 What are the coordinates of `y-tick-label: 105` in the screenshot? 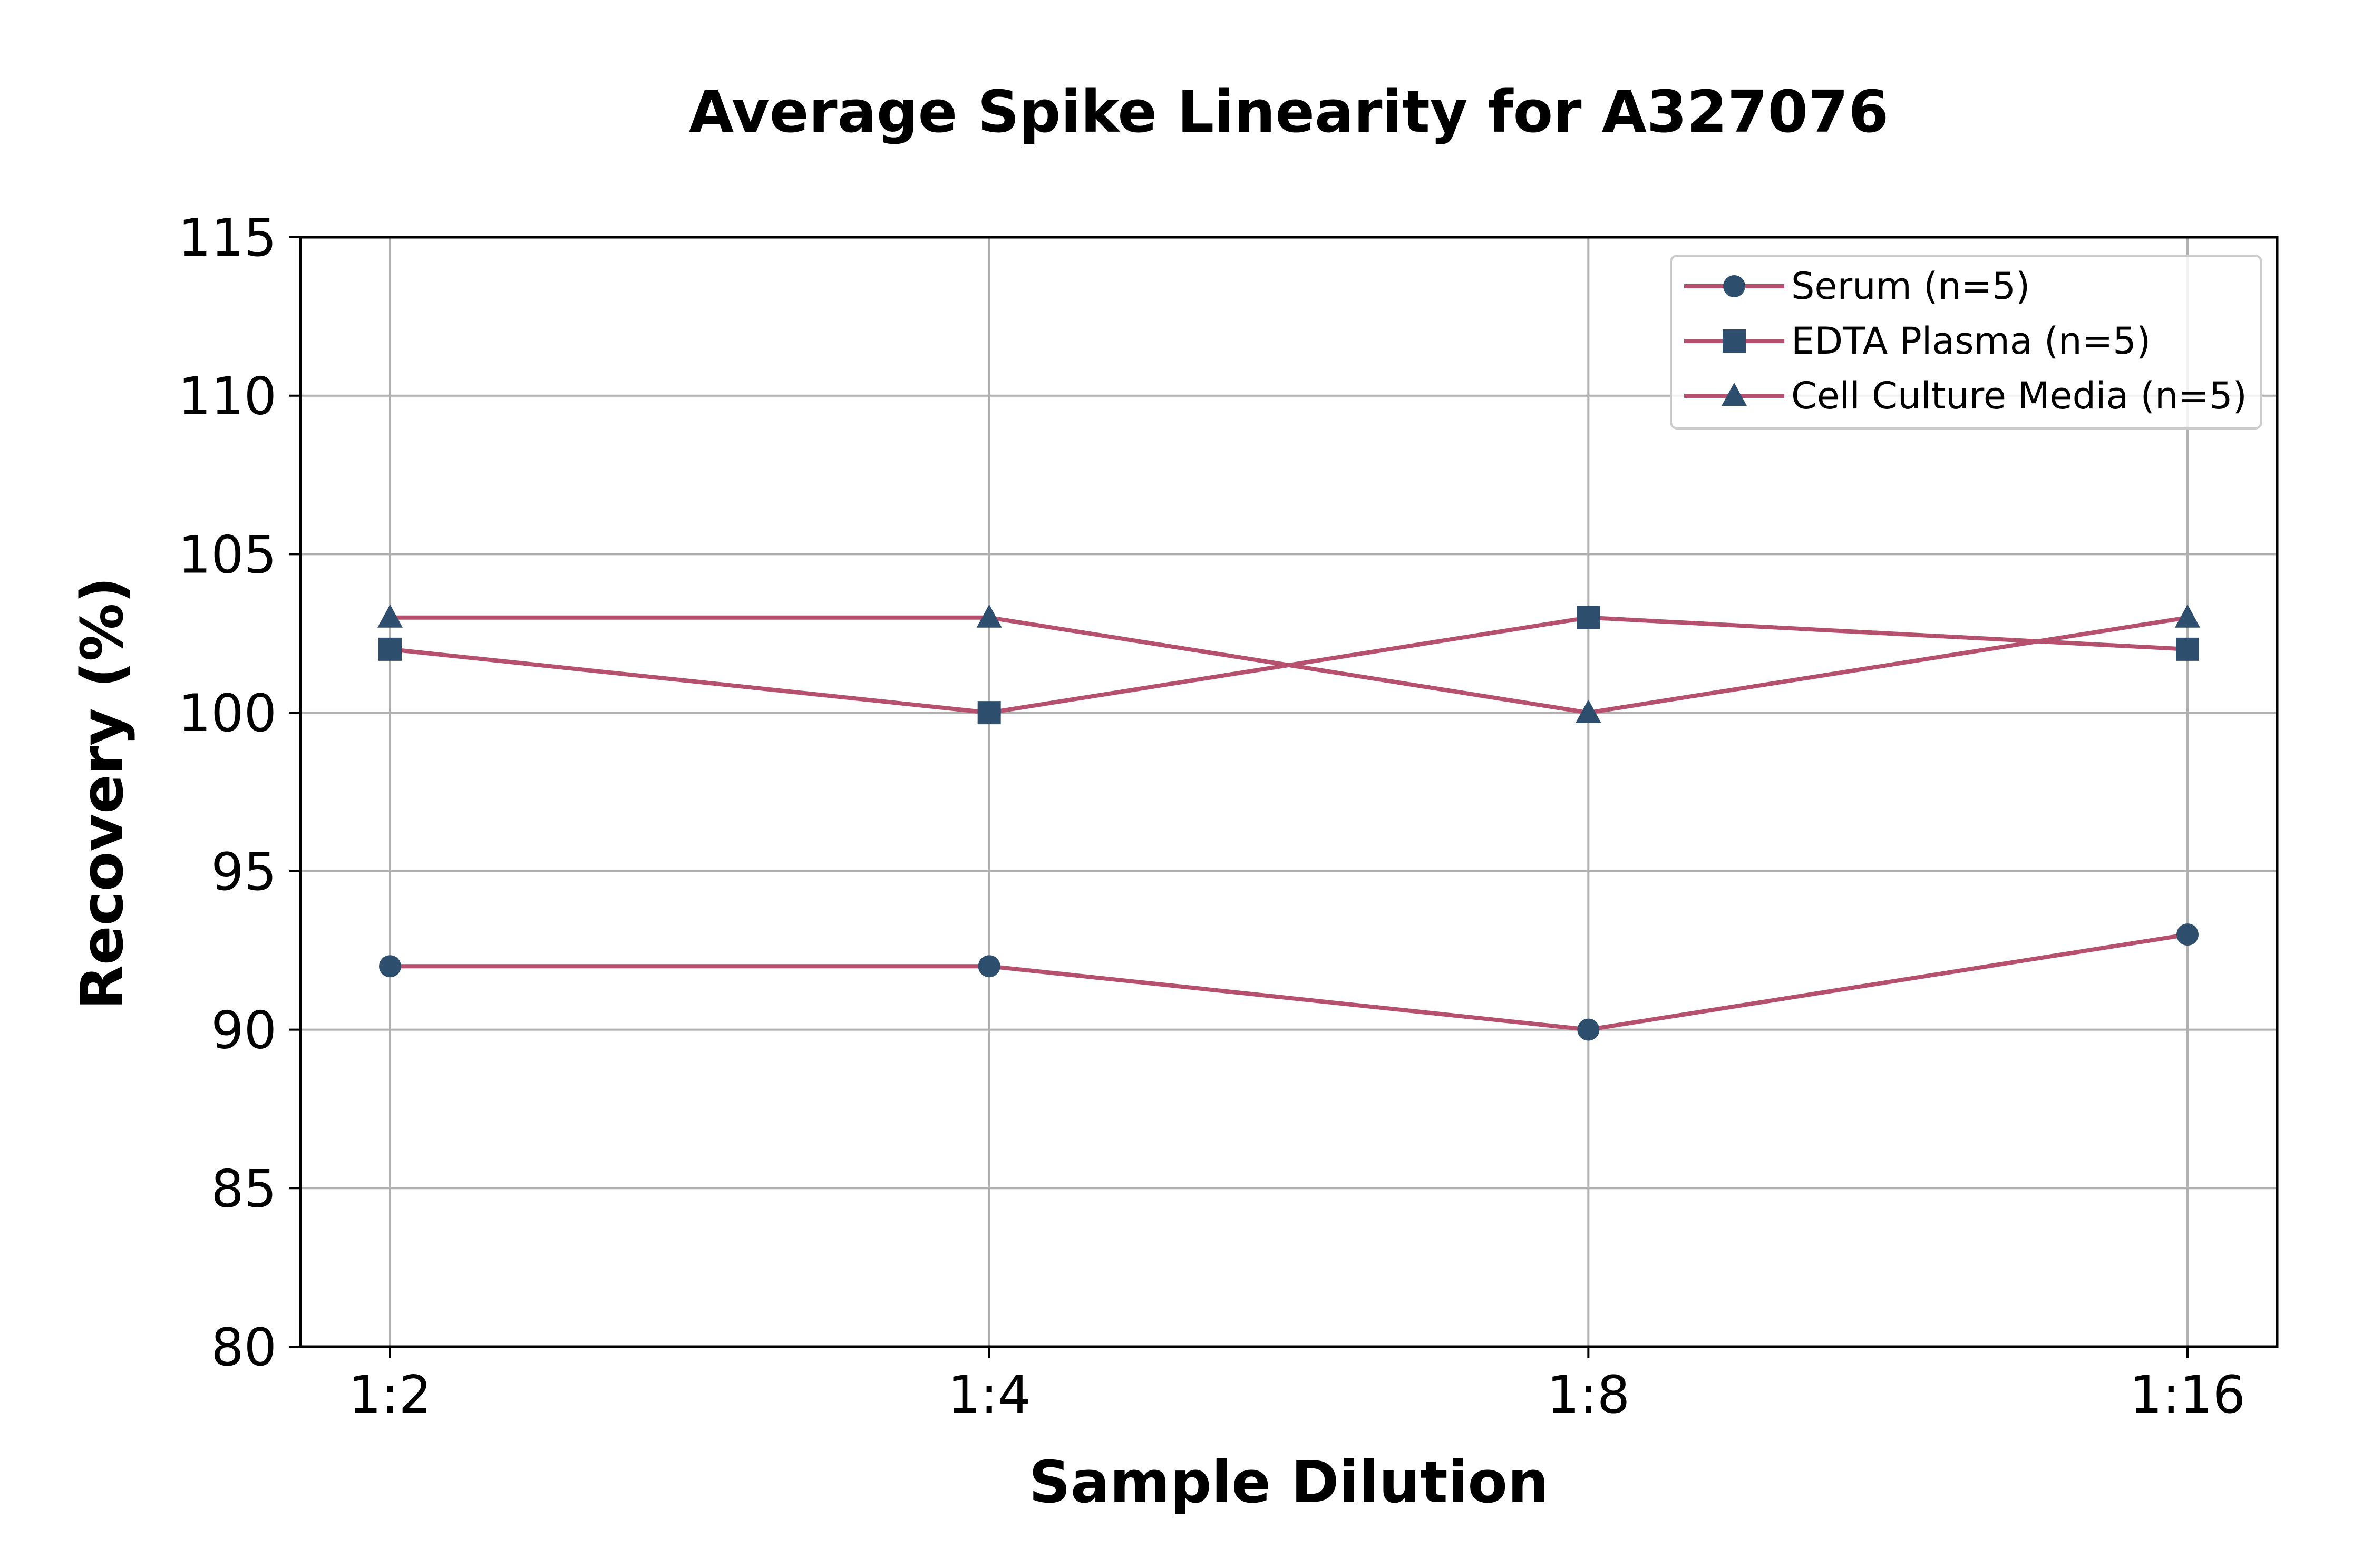 It's located at (227, 555).